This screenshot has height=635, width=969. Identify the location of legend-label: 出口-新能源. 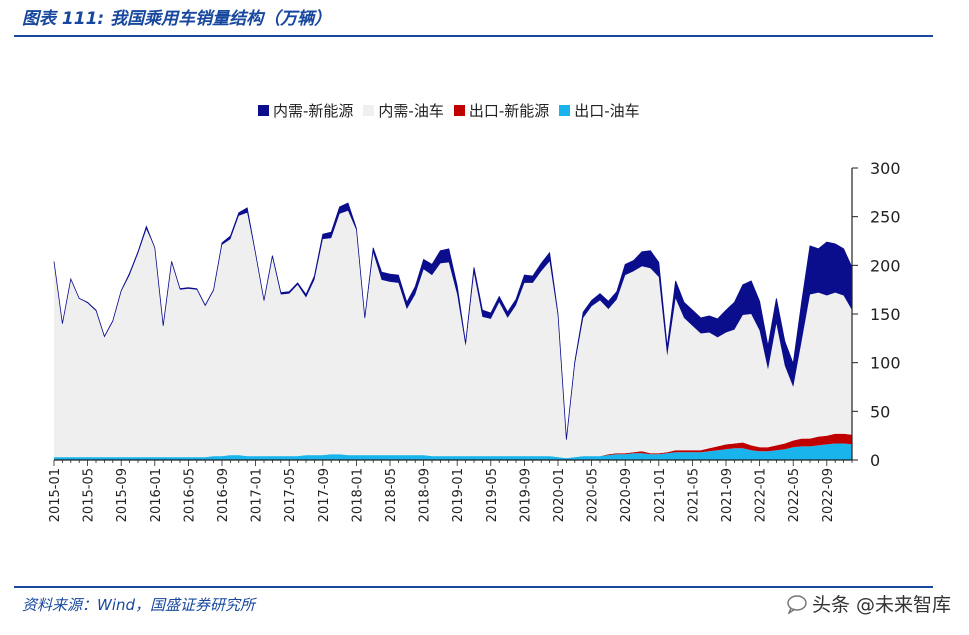
(509, 111).